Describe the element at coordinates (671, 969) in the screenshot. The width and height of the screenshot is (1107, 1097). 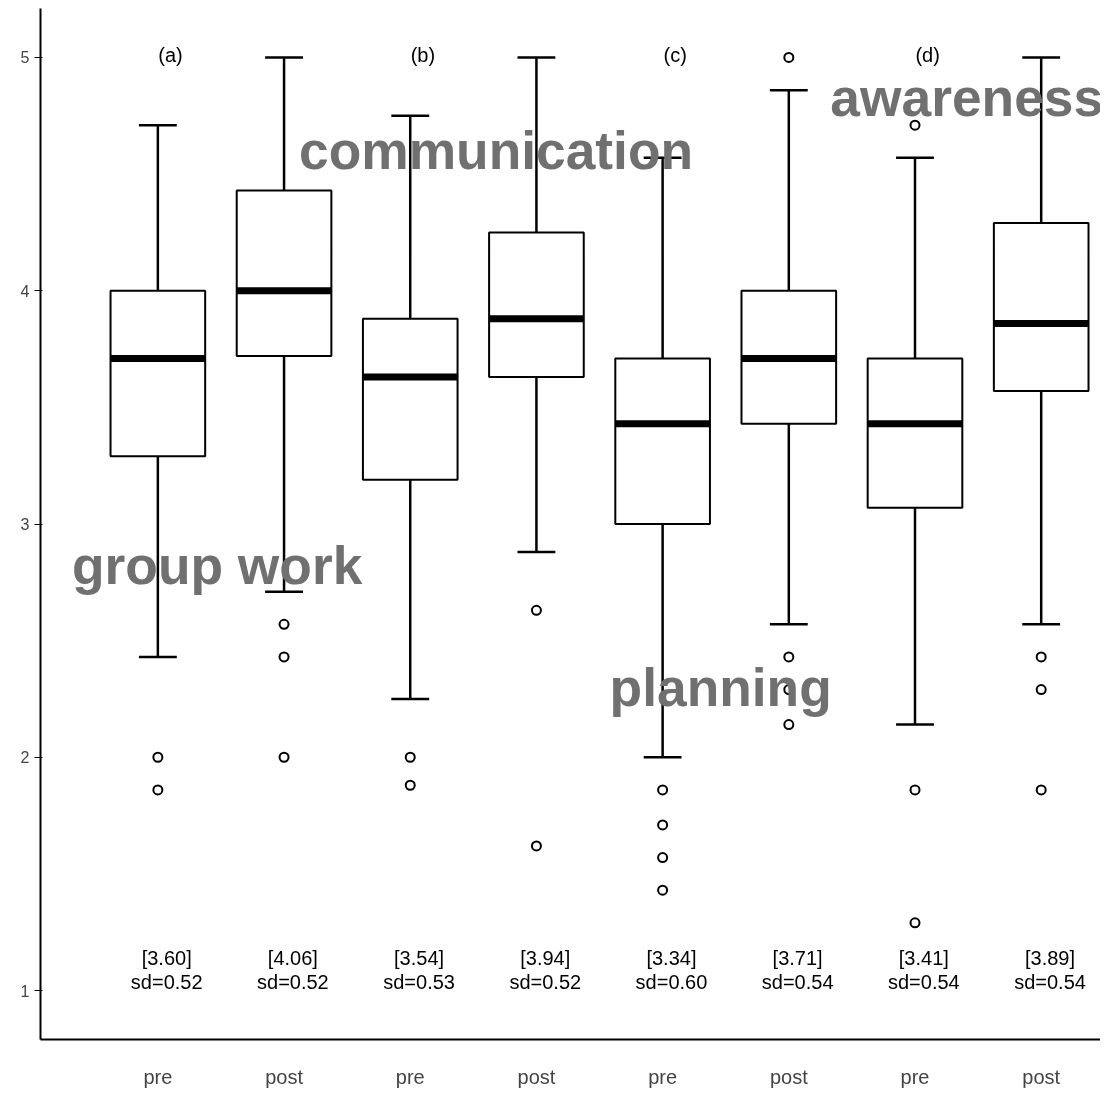
I see `annotation: [3.34] sd=0.60` at that location.